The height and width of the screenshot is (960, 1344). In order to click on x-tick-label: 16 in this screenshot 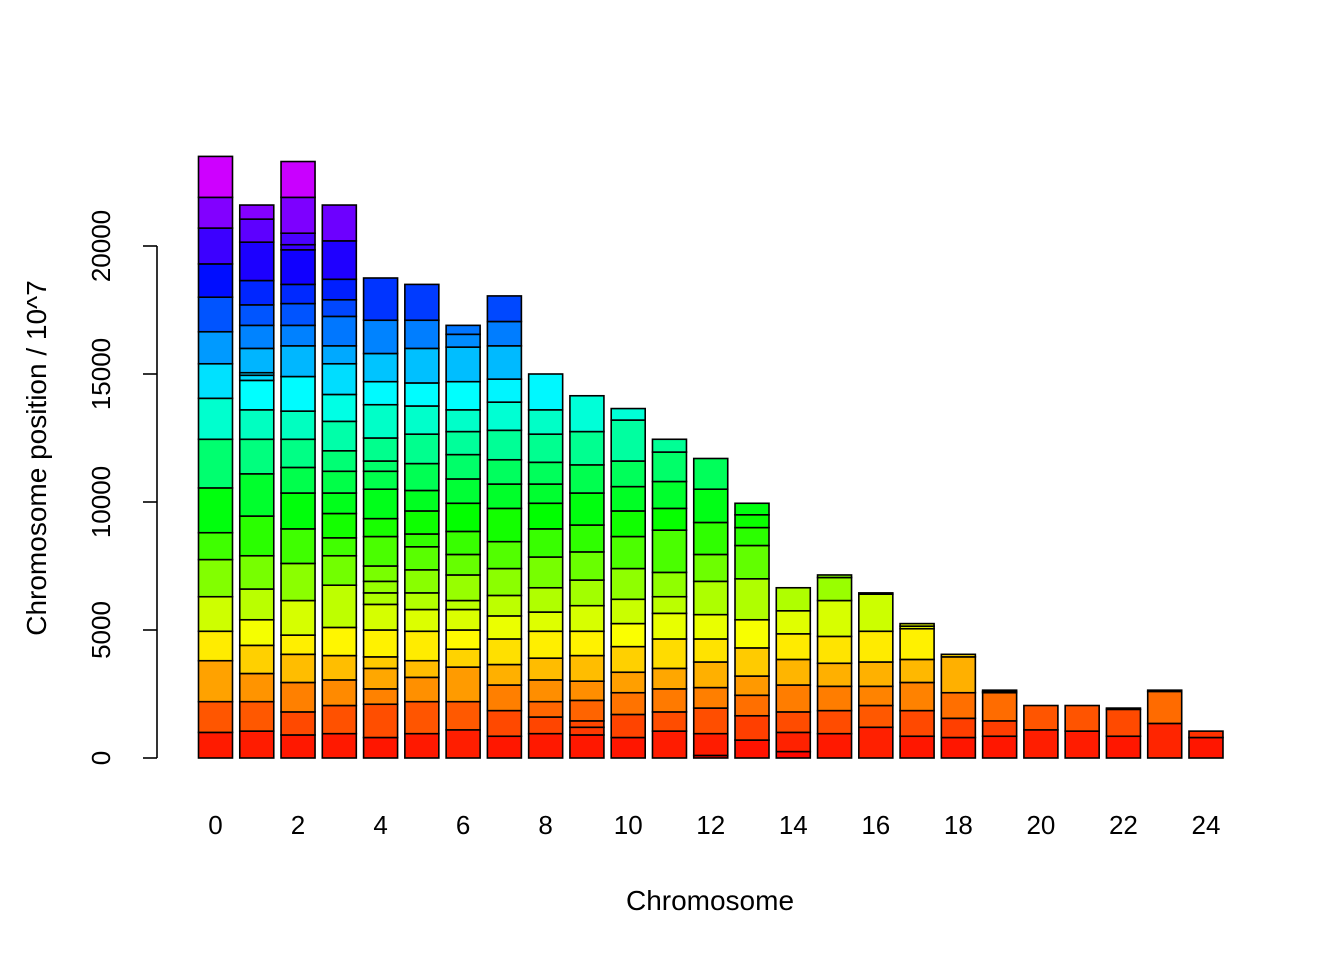, I will do `click(875, 825)`.